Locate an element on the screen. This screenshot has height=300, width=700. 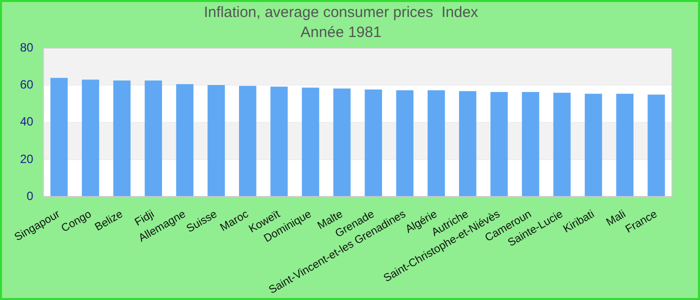
chart-subtitle: Année 1981 is located at coordinates (341, 33).